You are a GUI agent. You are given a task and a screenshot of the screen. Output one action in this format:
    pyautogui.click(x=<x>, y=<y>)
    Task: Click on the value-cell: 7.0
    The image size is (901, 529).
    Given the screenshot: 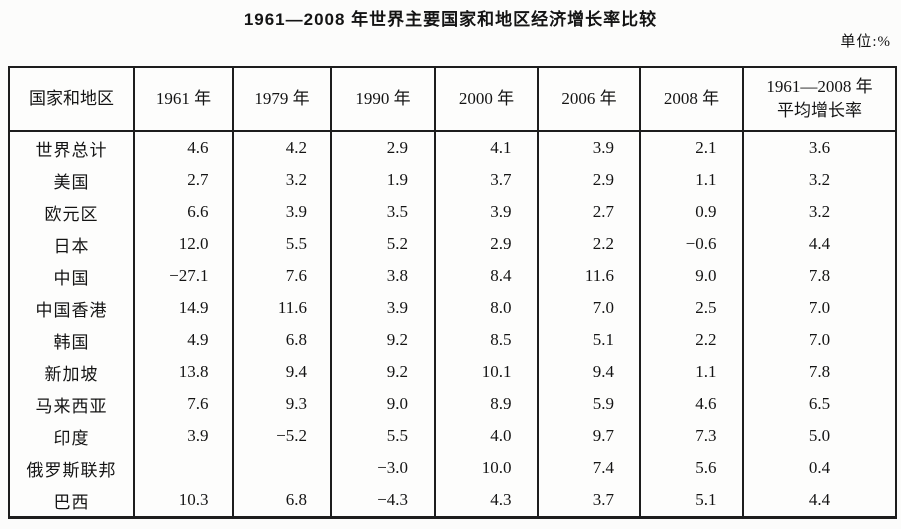 What is the action you would take?
    pyautogui.click(x=588, y=308)
    